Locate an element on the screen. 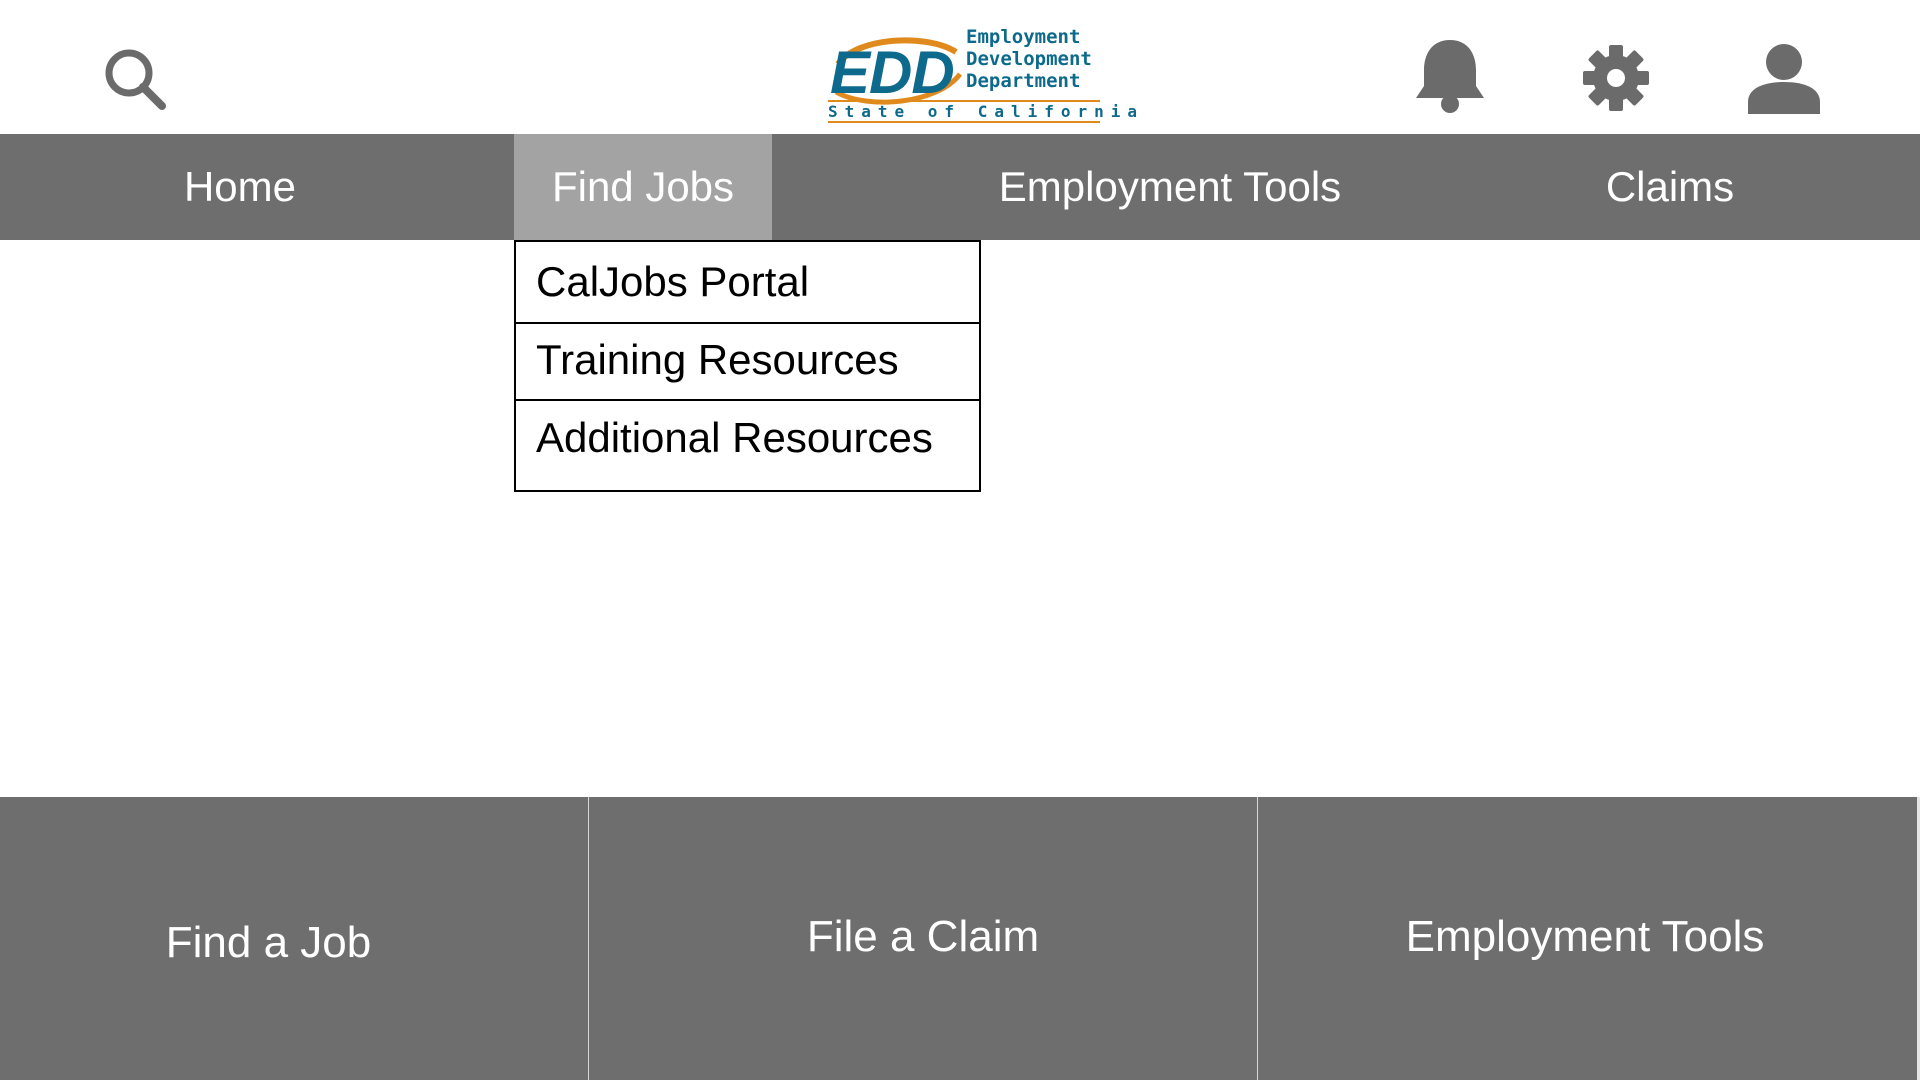  find-a-job-label: Find a Job is located at coordinates (268, 942).